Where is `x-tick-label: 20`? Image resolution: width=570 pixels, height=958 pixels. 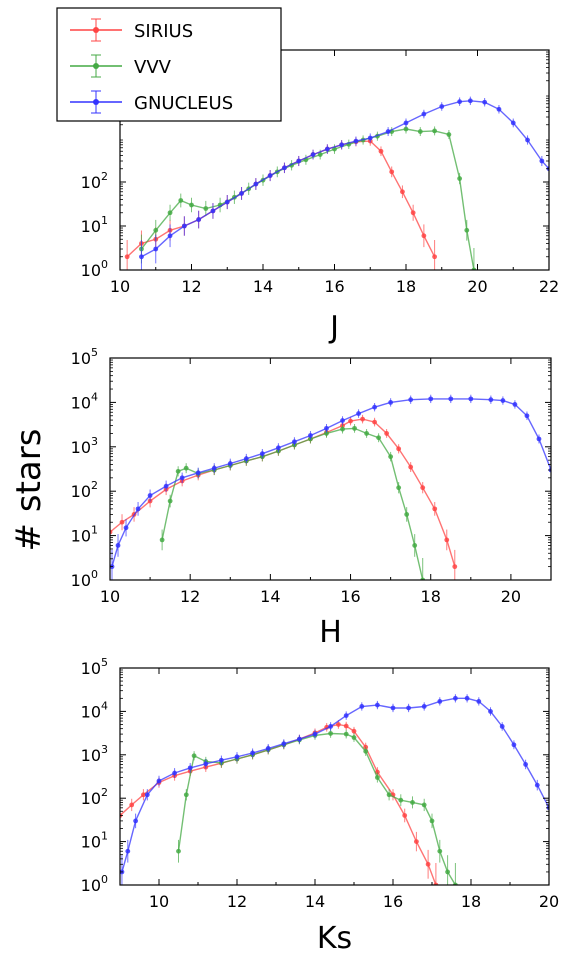 x-tick-label: 20 is located at coordinates (549, 901).